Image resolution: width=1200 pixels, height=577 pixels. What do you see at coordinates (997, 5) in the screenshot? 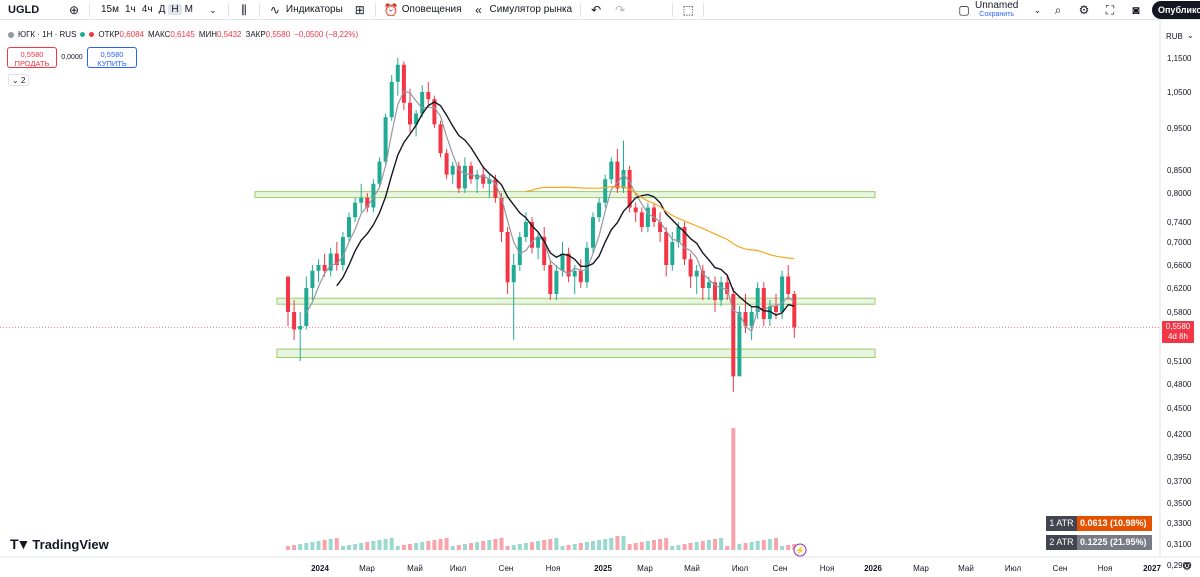
I see `layout-name: Unnamed` at bounding box center [997, 5].